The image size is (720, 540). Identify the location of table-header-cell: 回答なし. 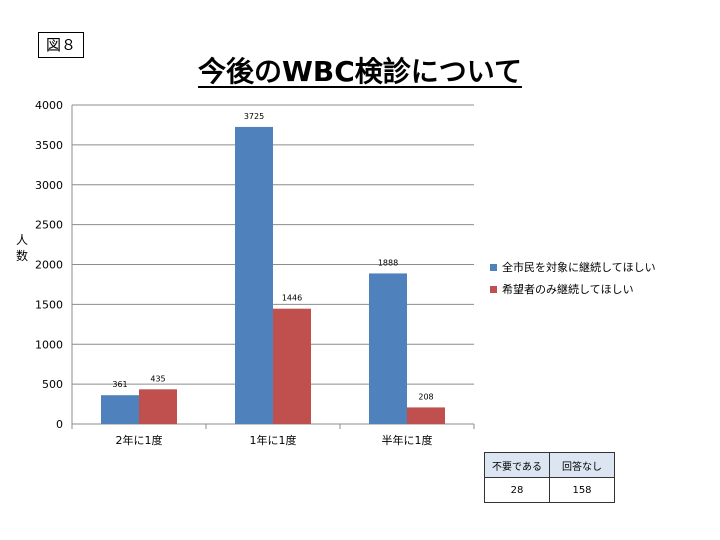
(582, 465).